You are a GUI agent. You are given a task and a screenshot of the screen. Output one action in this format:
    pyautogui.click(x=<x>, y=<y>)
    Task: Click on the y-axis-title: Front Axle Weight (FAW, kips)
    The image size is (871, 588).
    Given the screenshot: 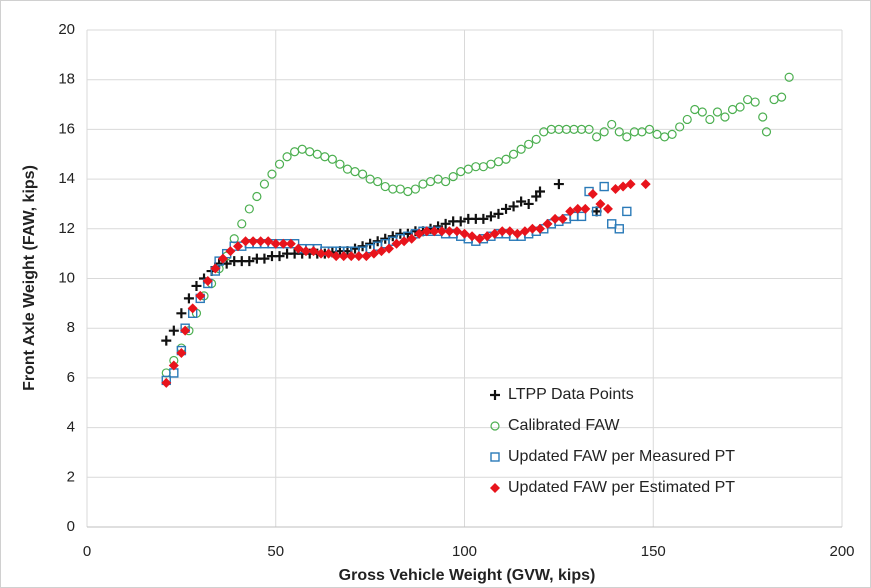 What is the action you would take?
    pyautogui.click(x=29, y=278)
    